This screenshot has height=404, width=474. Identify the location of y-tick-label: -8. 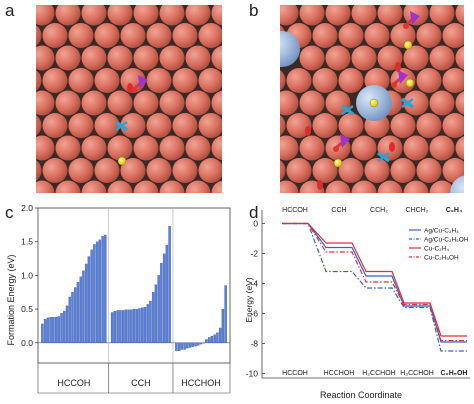
(254, 344).